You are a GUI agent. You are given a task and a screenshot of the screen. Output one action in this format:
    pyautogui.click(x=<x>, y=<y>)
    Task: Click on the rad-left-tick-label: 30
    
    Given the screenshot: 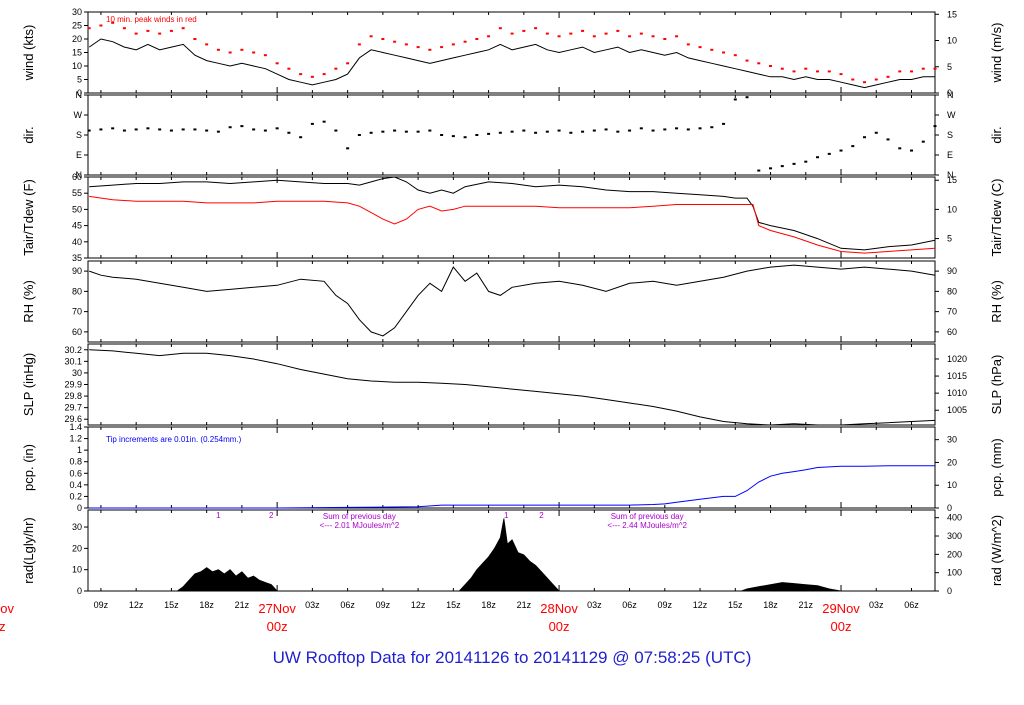 What is the action you would take?
    pyautogui.click(x=77, y=527)
    